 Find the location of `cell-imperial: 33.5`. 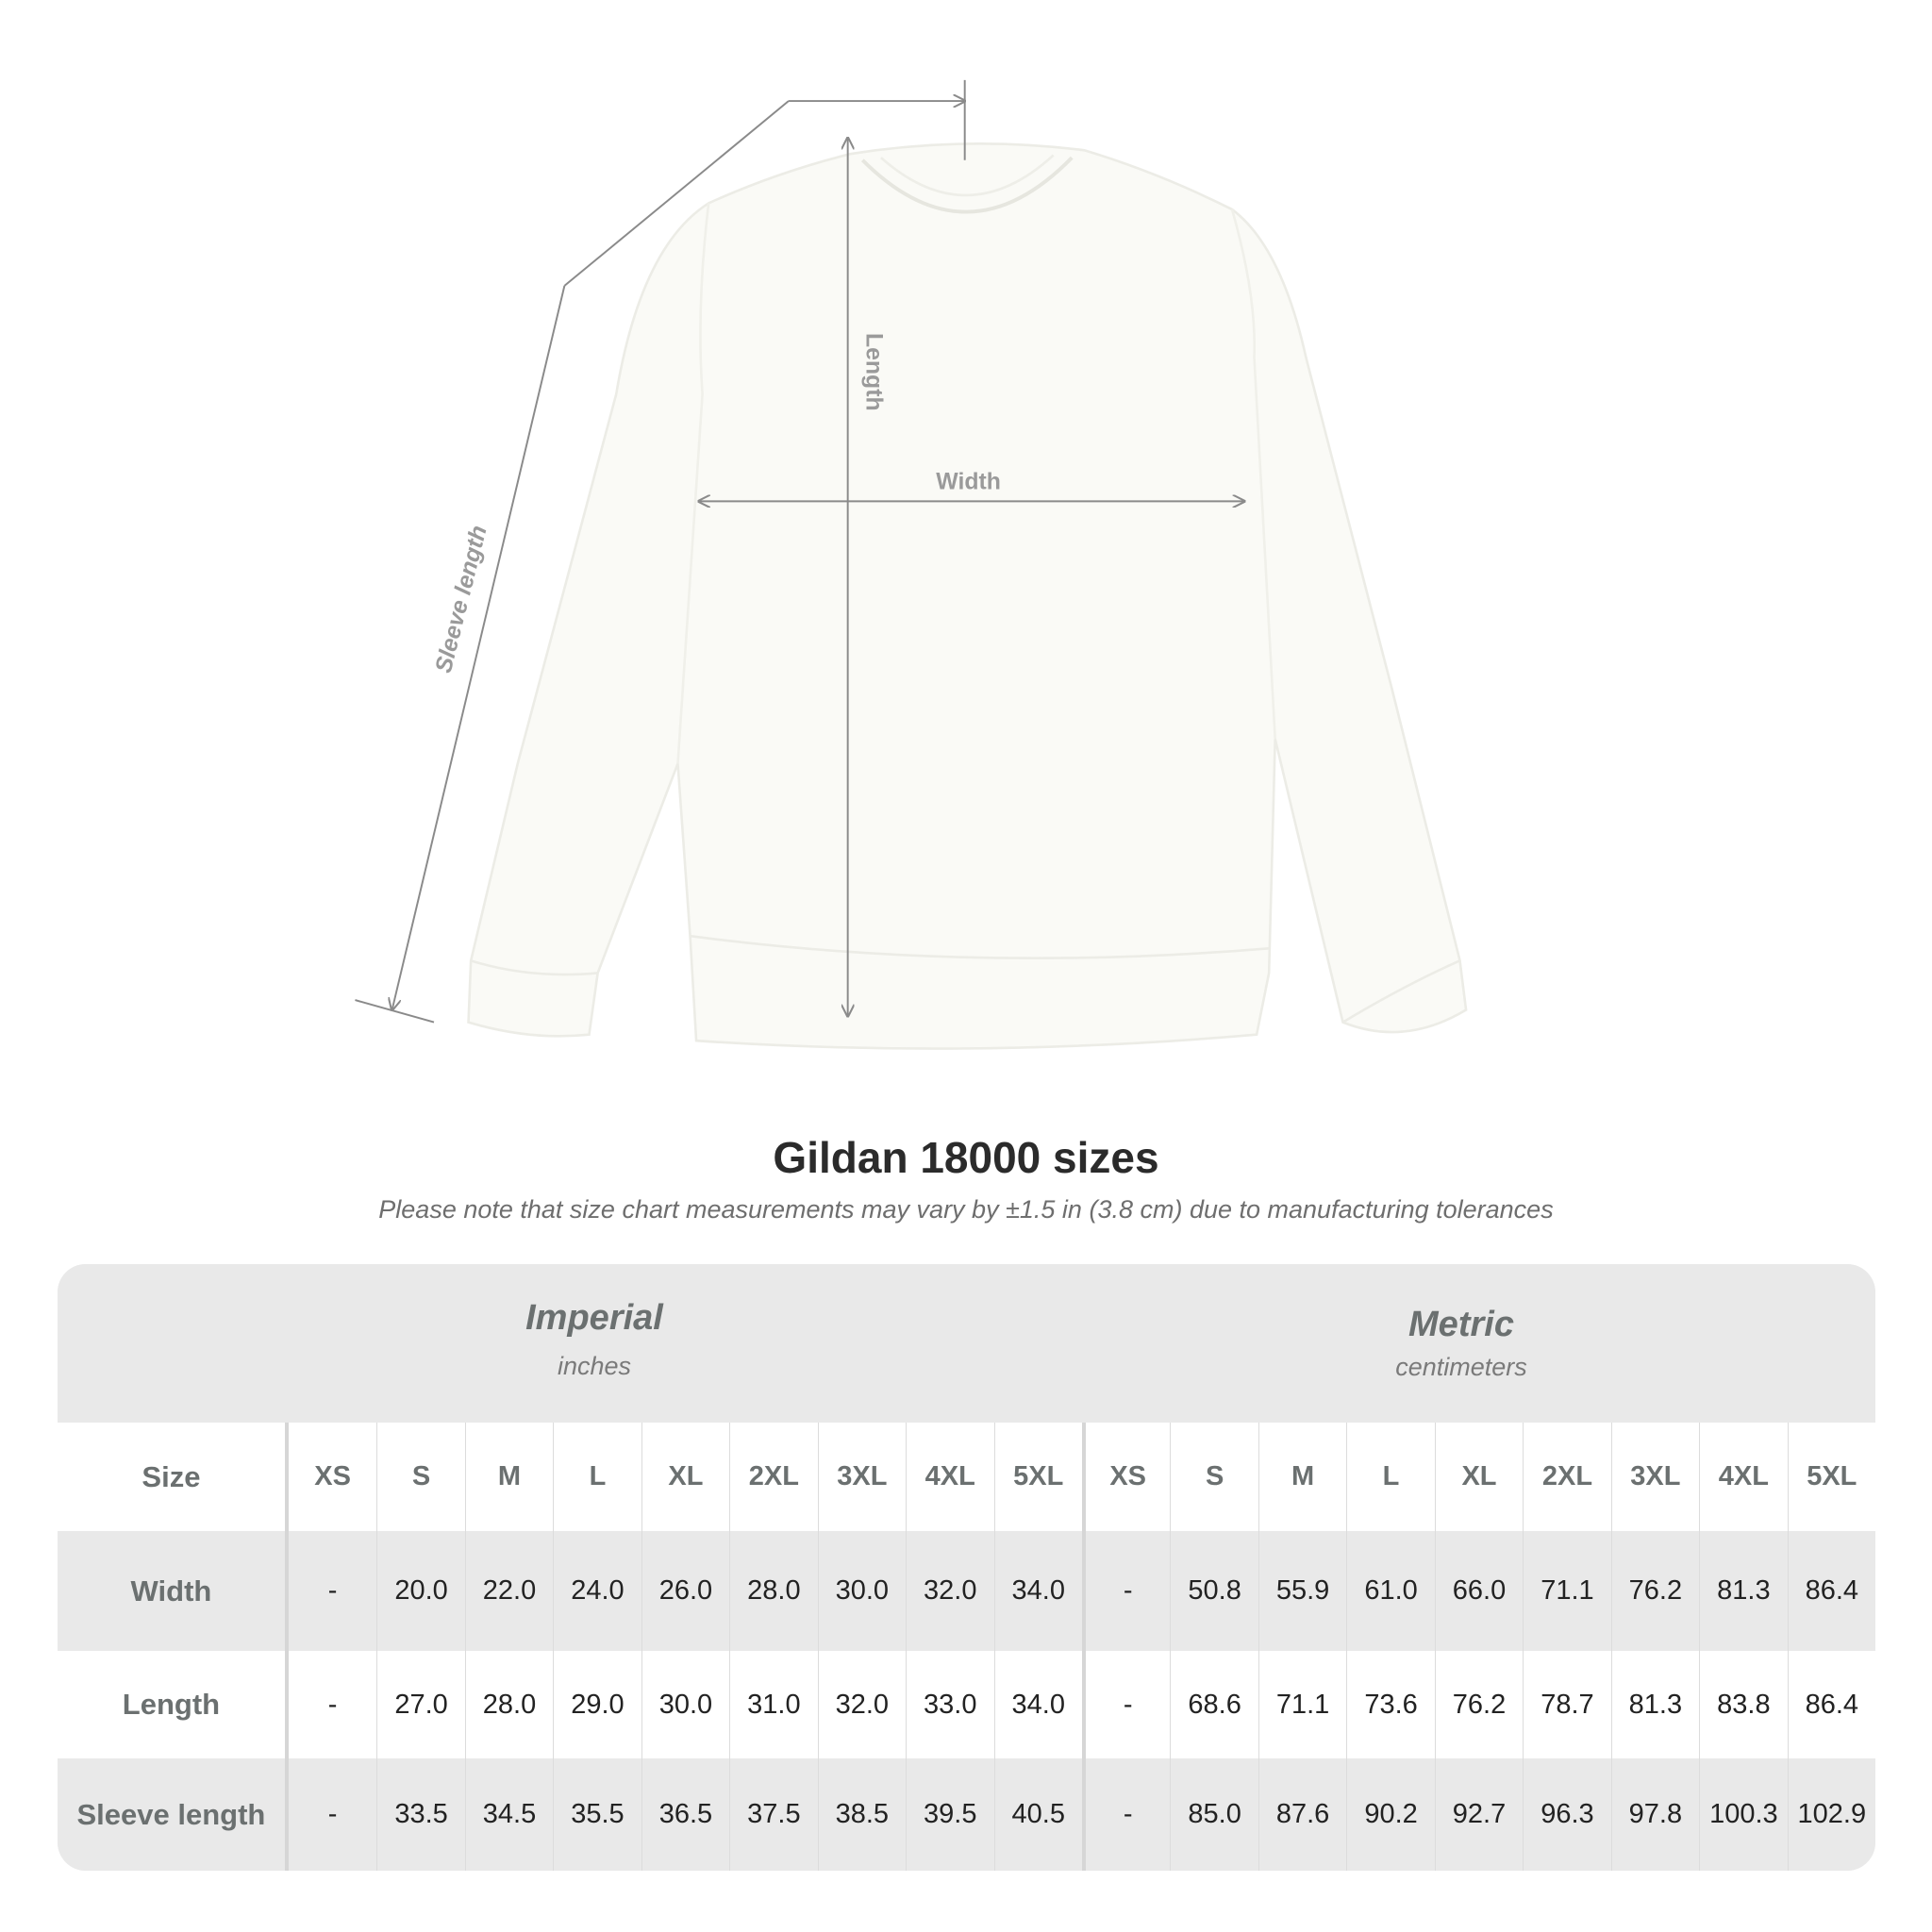

cell-imperial: 33.5 is located at coordinates (420, 1814).